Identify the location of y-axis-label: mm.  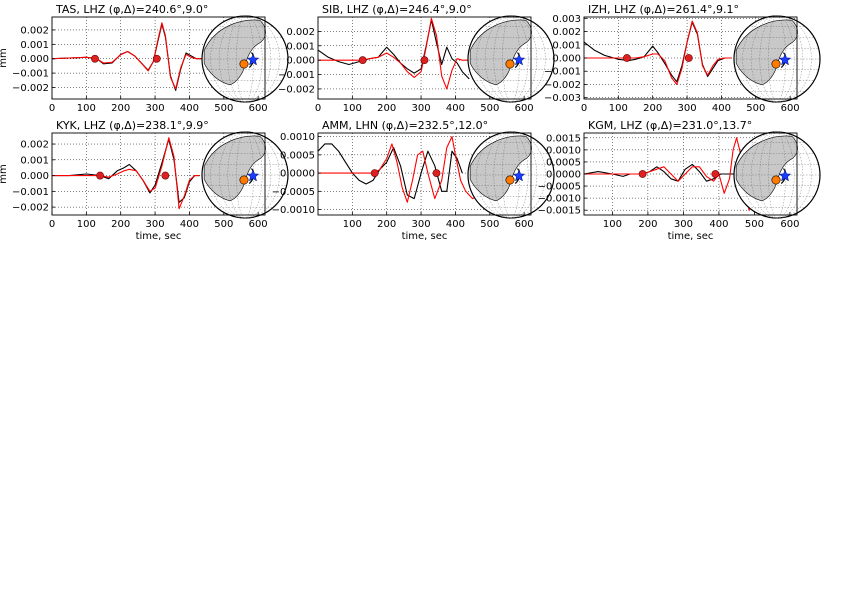
(4, 173).